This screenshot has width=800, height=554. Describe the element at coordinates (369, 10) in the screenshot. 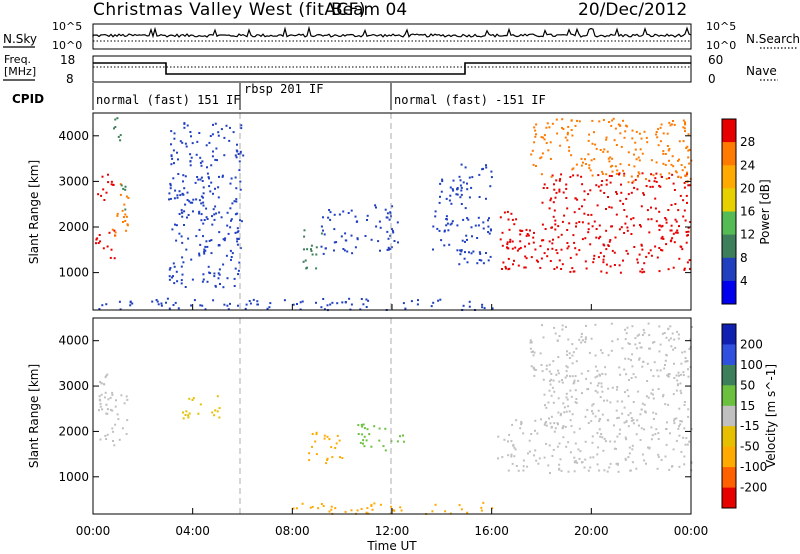

I see `beam-label: Beam 04` at that location.